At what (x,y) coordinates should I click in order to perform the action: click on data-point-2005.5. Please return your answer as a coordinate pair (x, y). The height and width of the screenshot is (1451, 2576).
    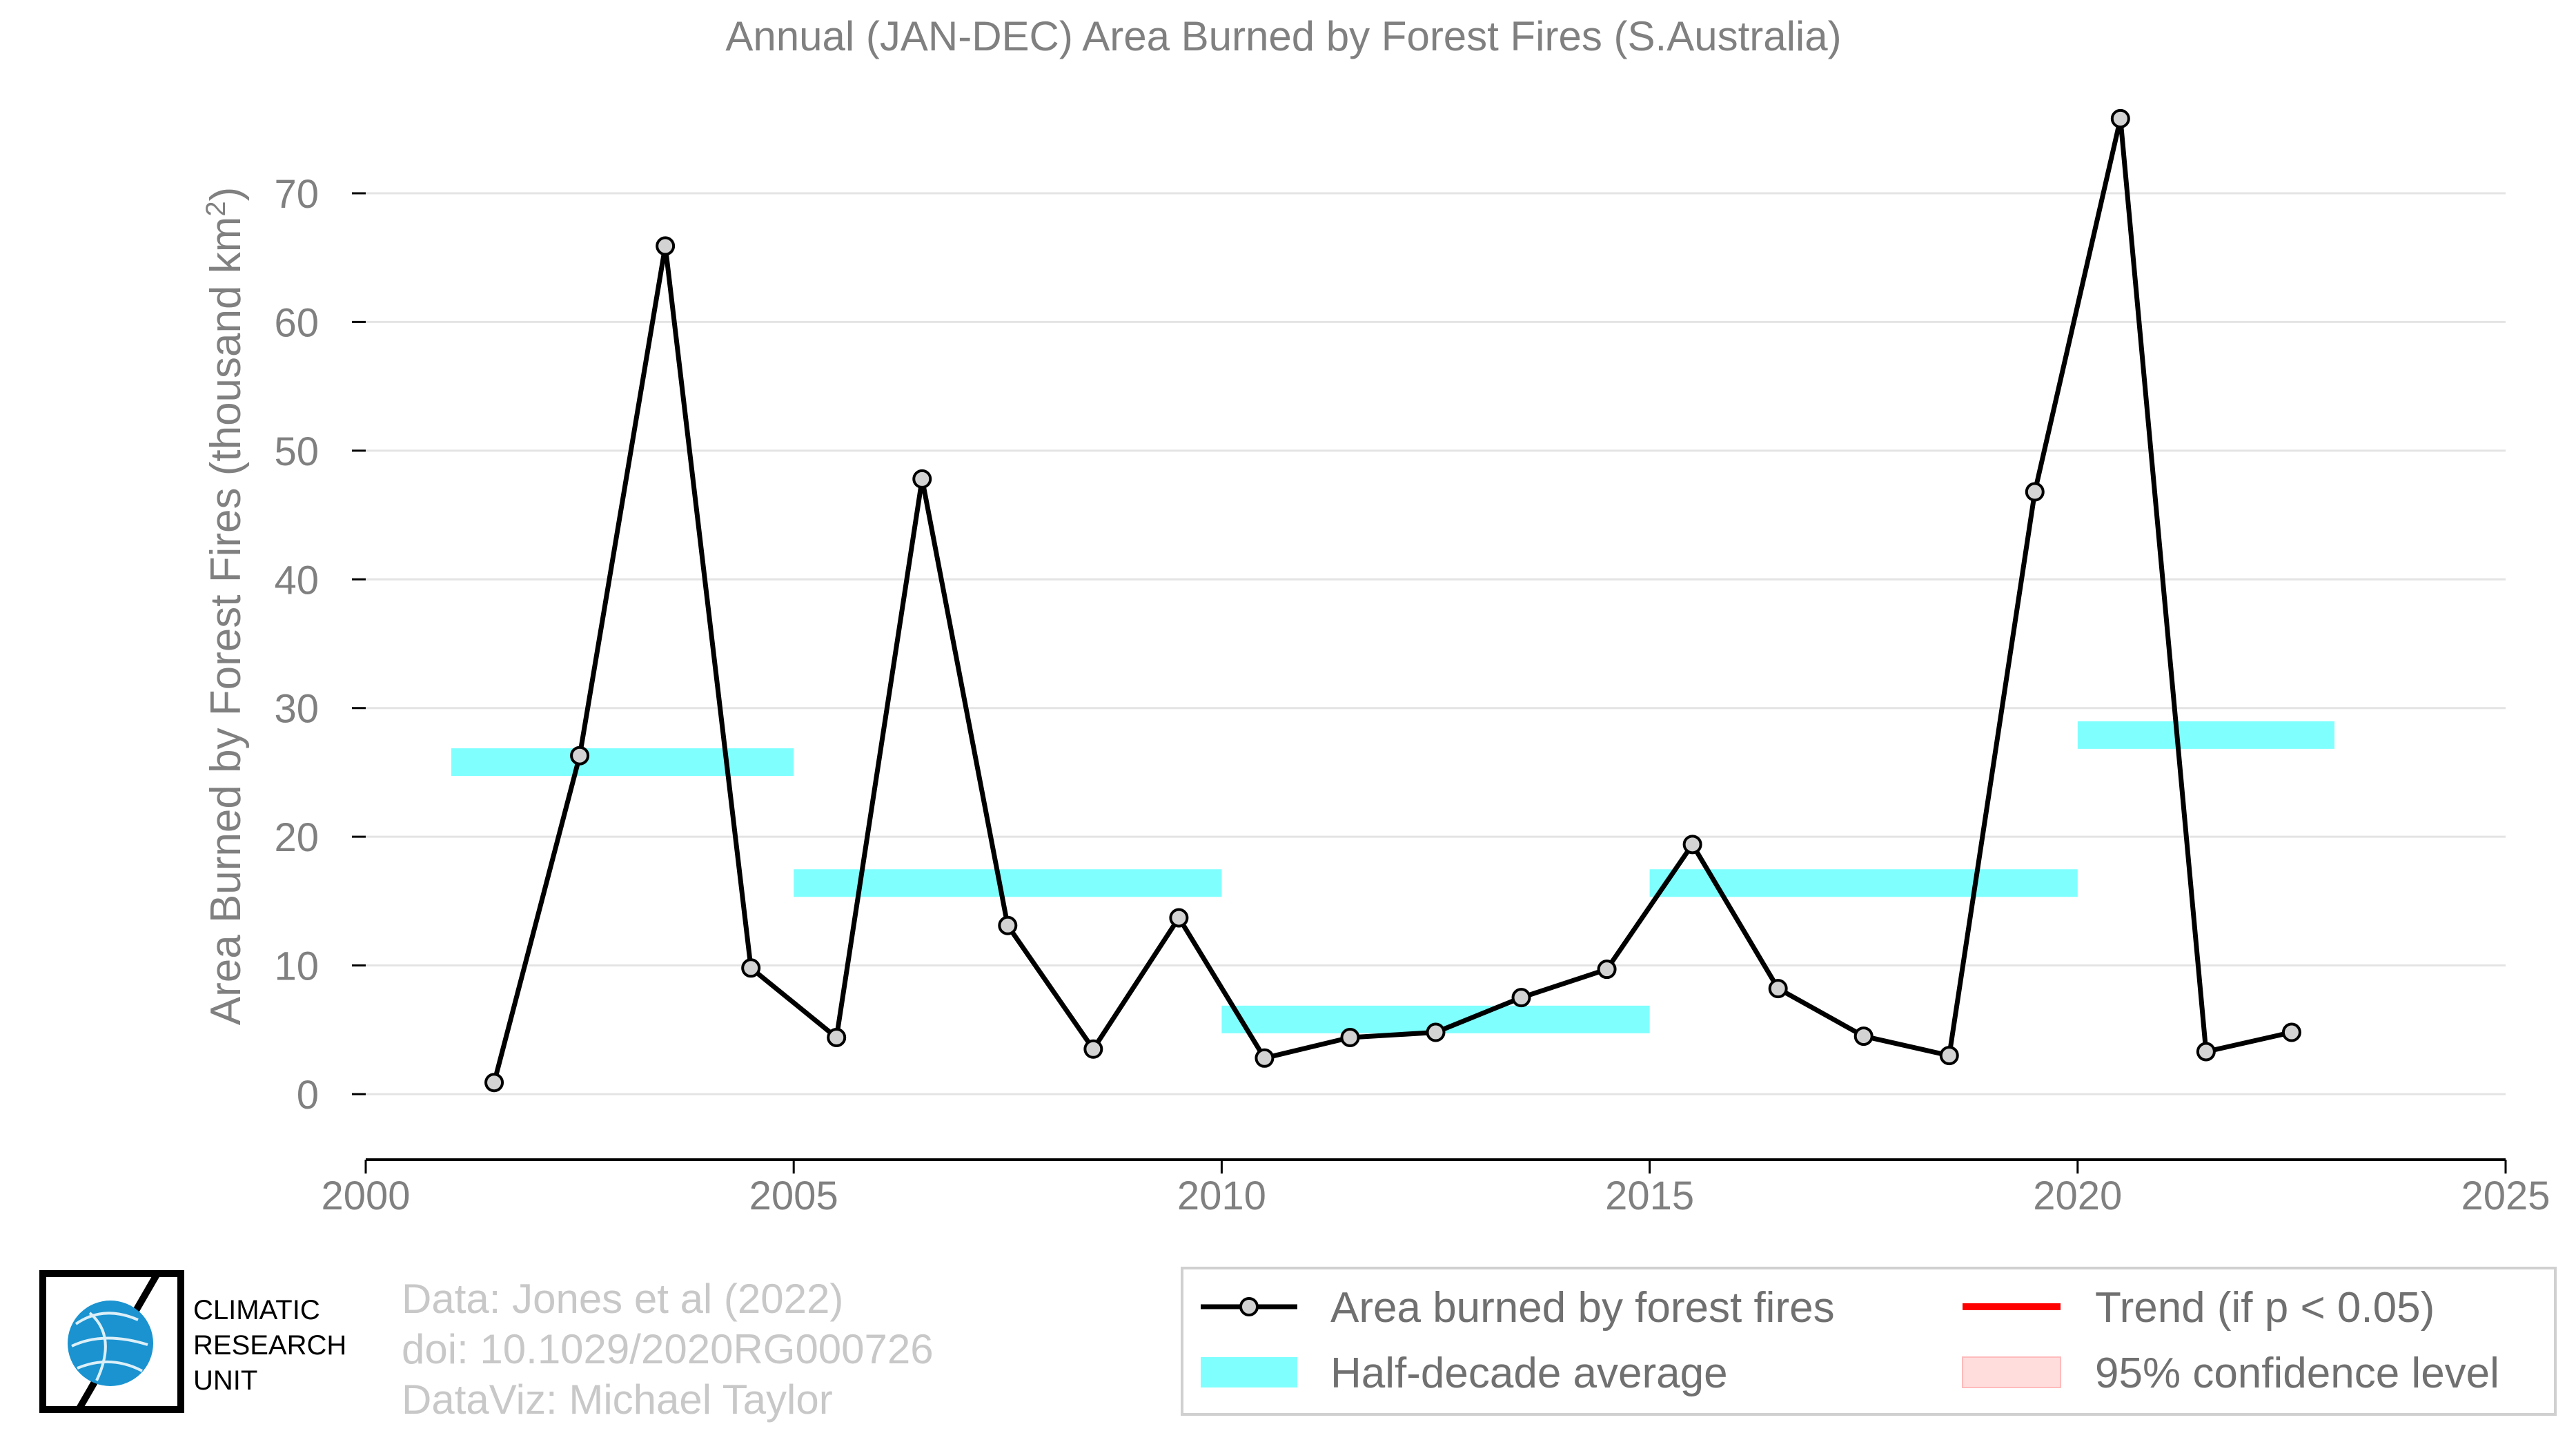
    Looking at the image, I should click on (837, 1037).